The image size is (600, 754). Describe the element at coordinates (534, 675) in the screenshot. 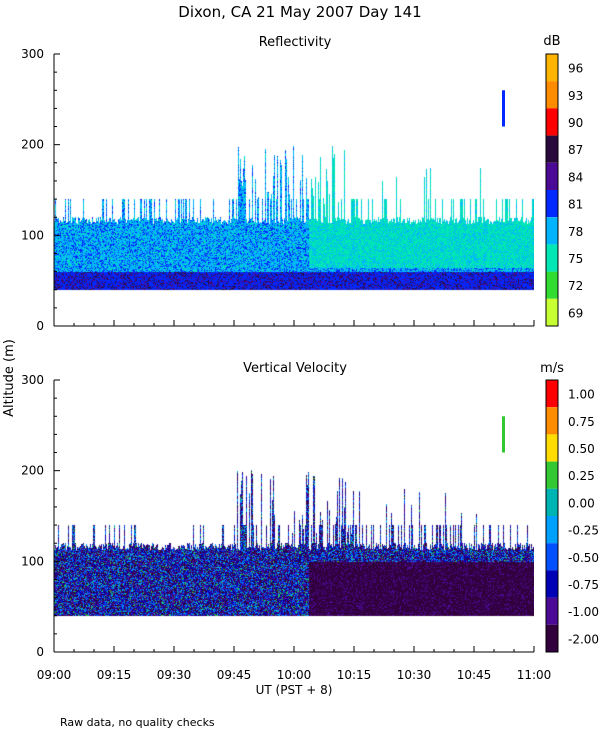

I see `x-tick-label-11:00: 11:00` at that location.